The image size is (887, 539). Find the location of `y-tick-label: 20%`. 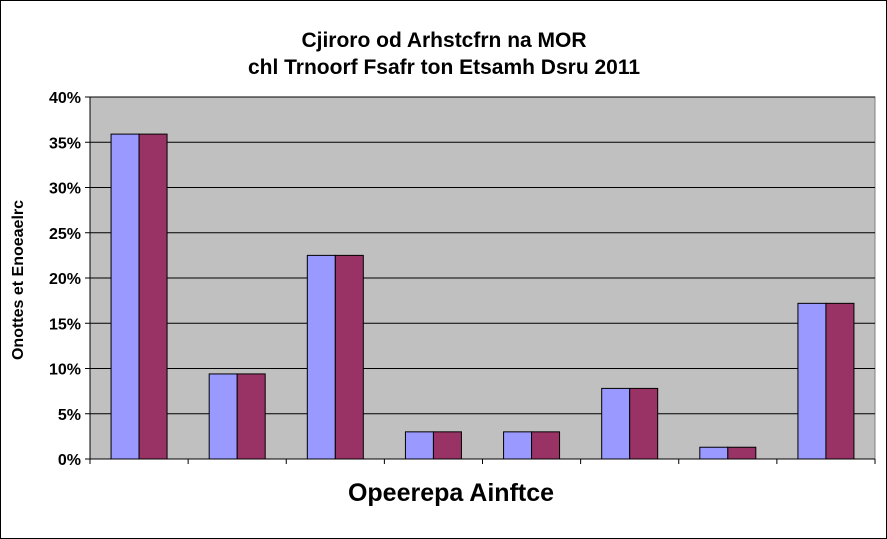

y-tick-label: 20% is located at coordinates (65, 279).